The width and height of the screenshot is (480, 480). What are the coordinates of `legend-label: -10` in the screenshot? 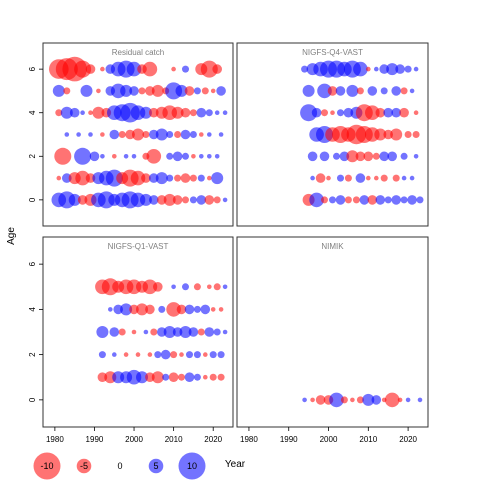 It's located at (46, 466).